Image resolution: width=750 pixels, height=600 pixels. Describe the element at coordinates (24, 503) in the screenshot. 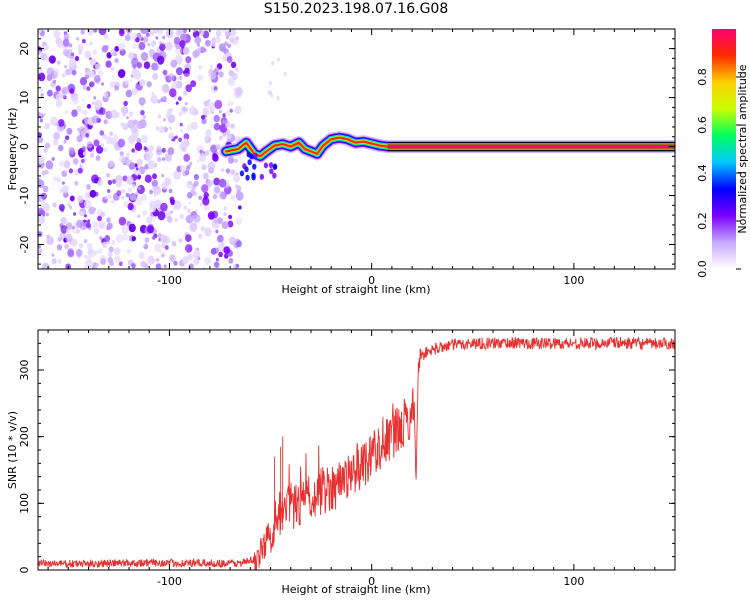

I see `snr-ytick-label: 100` at that location.